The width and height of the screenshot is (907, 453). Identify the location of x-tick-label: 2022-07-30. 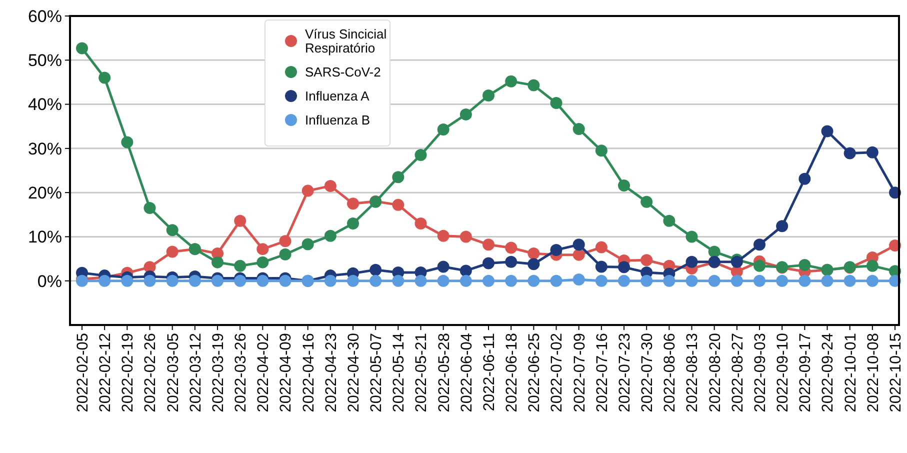
(647, 372).